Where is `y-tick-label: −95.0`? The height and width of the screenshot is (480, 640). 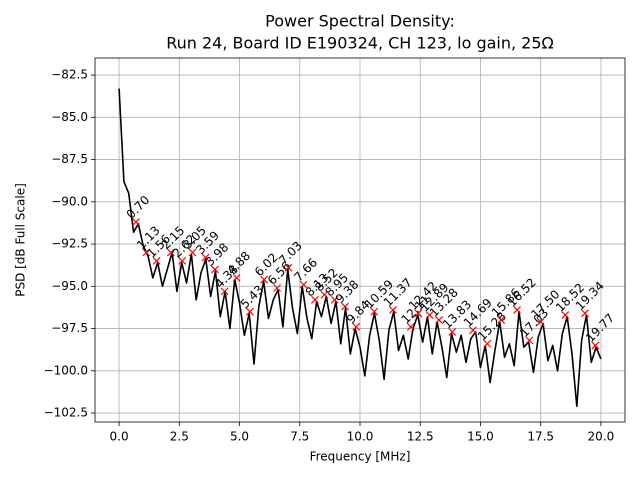
y-tick-label: −95.0 is located at coordinates (69, 286).